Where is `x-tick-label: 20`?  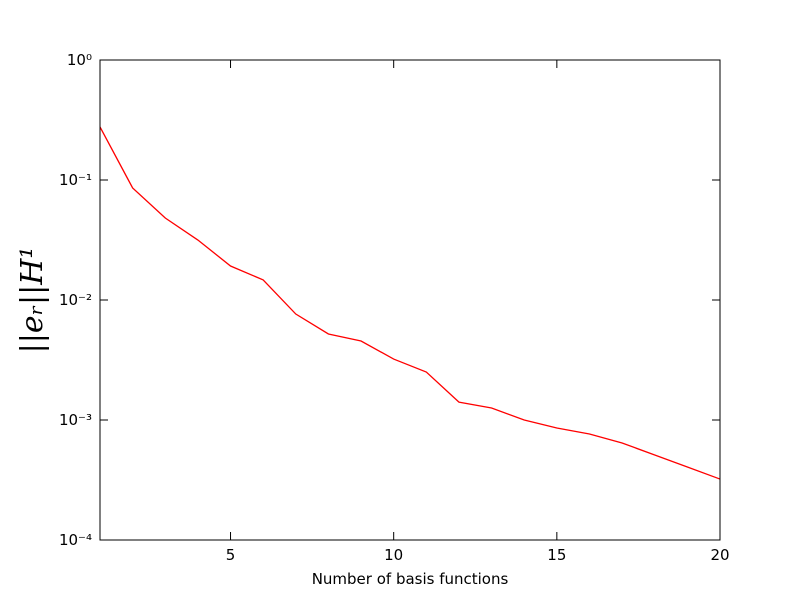 x-tick-label: 20 is located at coordinates (719, 555).